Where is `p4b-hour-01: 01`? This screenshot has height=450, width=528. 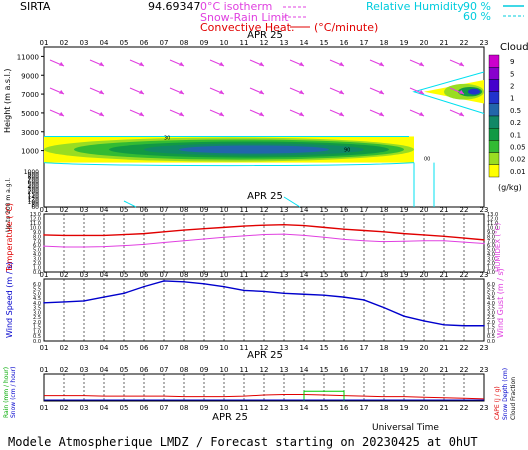
p4b-hour-01: 01 is located at coordinates (44, 408).